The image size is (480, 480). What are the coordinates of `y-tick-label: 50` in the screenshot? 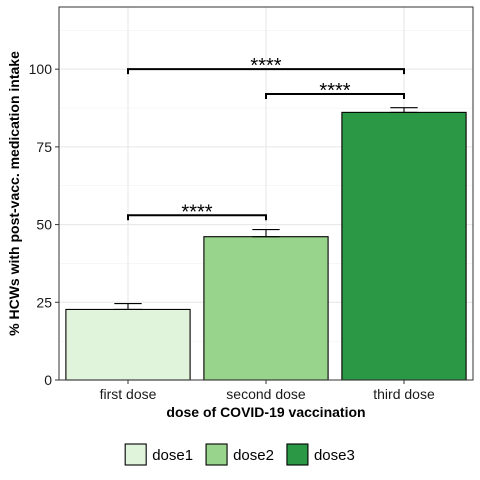 It's located at (44, 225).